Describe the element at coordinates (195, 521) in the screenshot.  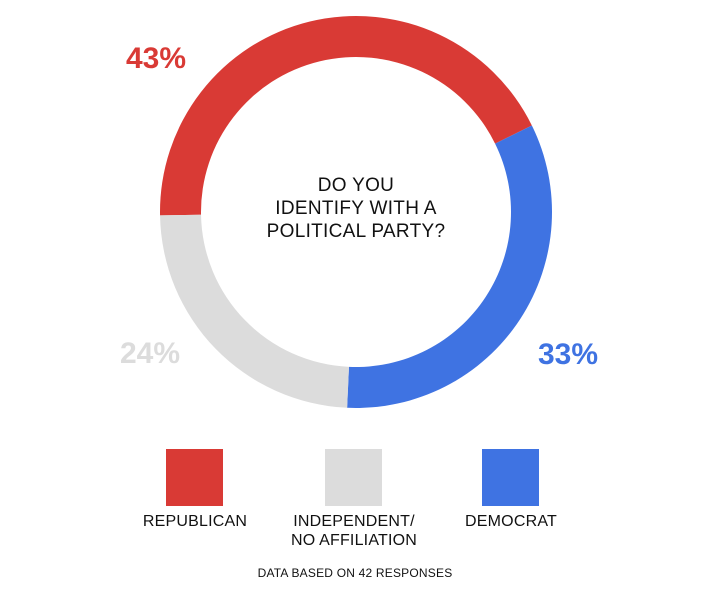
I see `legend-label-republican: REPUBLICAN` at that location.